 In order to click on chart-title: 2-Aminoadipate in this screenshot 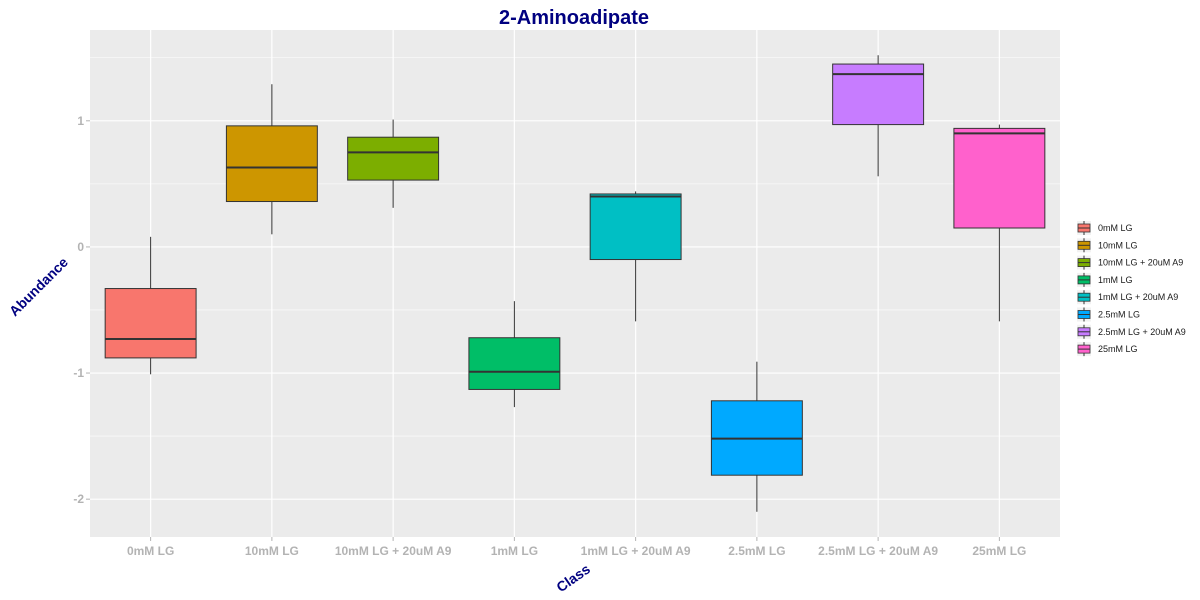, I will do `click(574, 18)`.